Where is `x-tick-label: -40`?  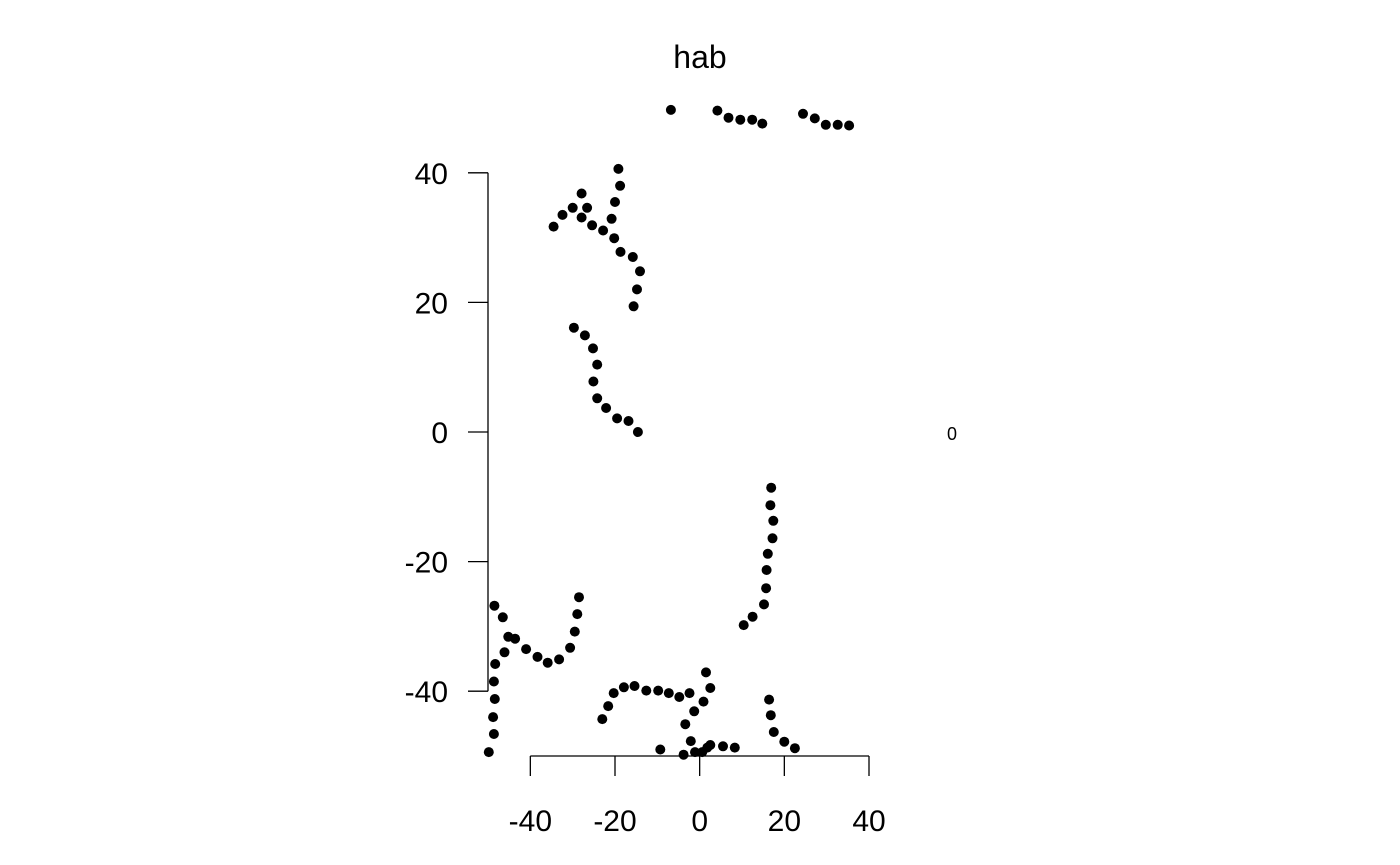 x-tick-label: -40 is located at coordinates (530, 821).